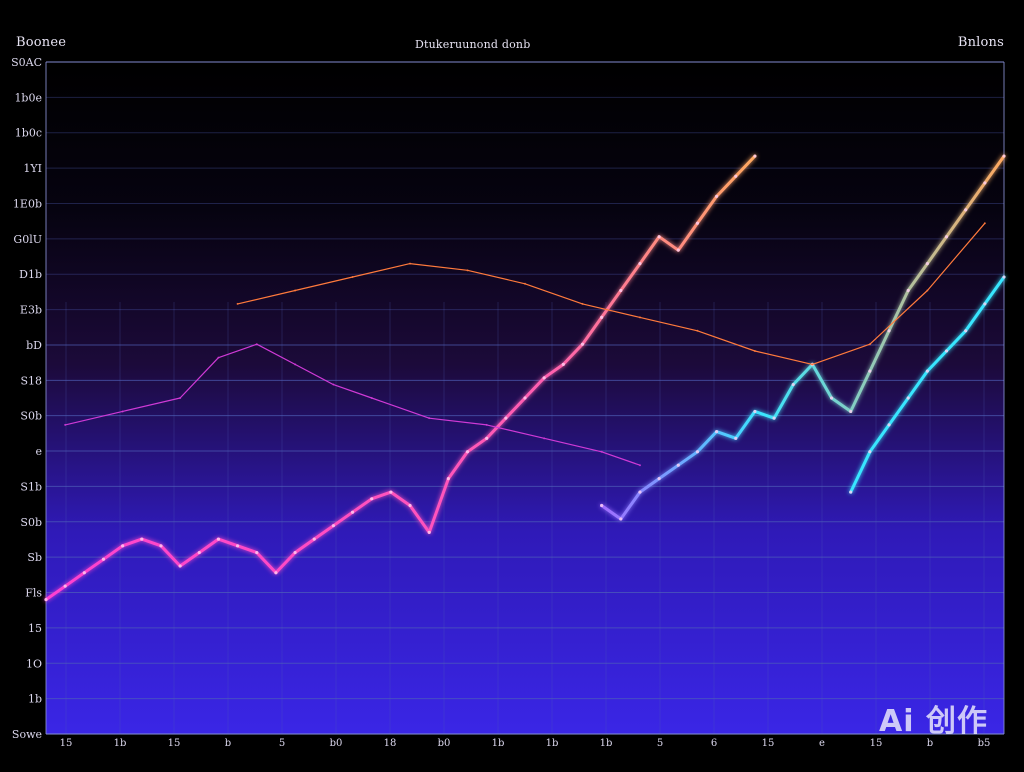 The image size is (1024, 772). What do you see at coordinates (31, 486) in the screenshot?
I see `y-tick-label: S1b` at bounding box center [31, 486].